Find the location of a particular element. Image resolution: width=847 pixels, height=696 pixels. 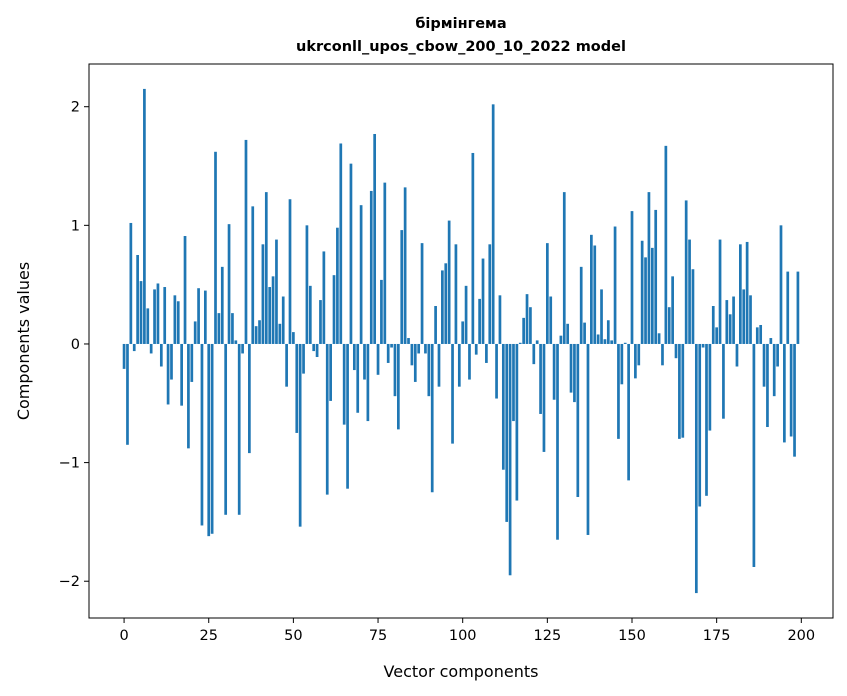

x-axis-label: Vector components is located at coordinates (461, 671).